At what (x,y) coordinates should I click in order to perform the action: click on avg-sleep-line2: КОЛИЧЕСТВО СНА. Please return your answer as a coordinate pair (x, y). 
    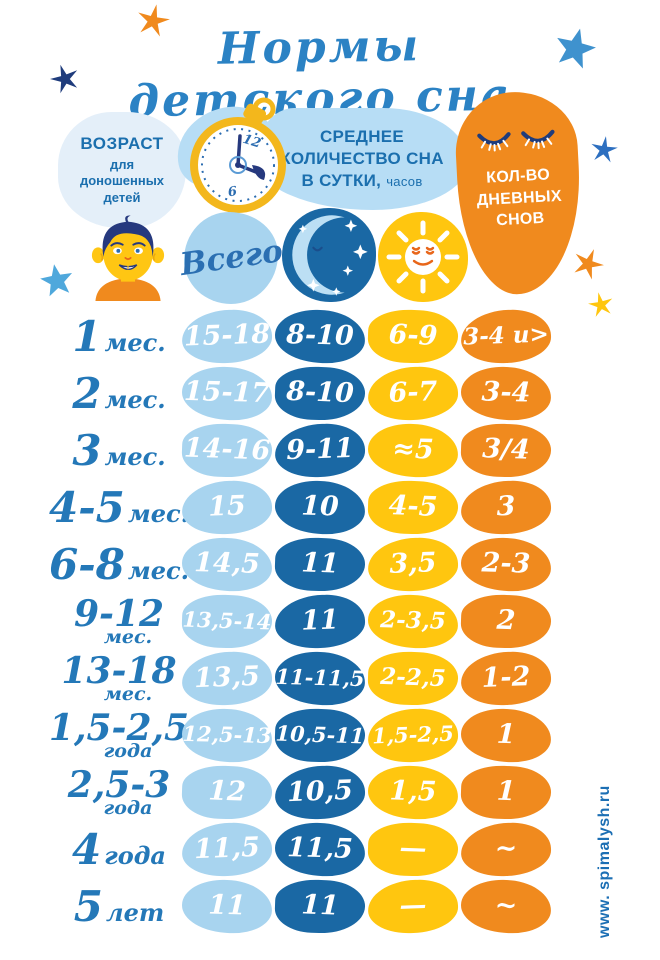
    Looking at the image, I should click on (362, 158).